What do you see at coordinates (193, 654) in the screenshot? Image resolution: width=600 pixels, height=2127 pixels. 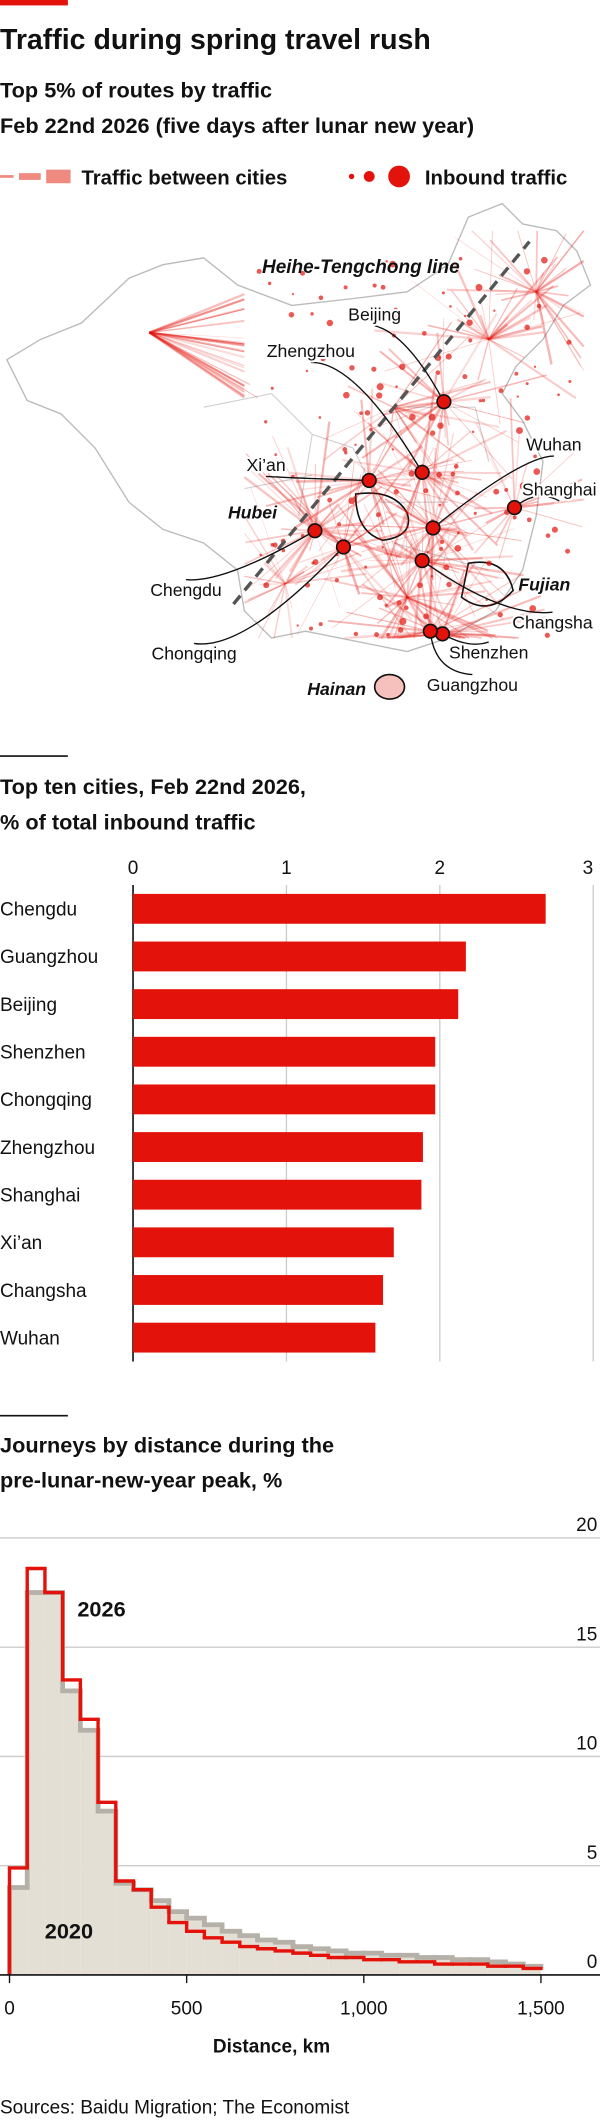 I see `city-label: Chongqing` at bounding box center [193, 654].